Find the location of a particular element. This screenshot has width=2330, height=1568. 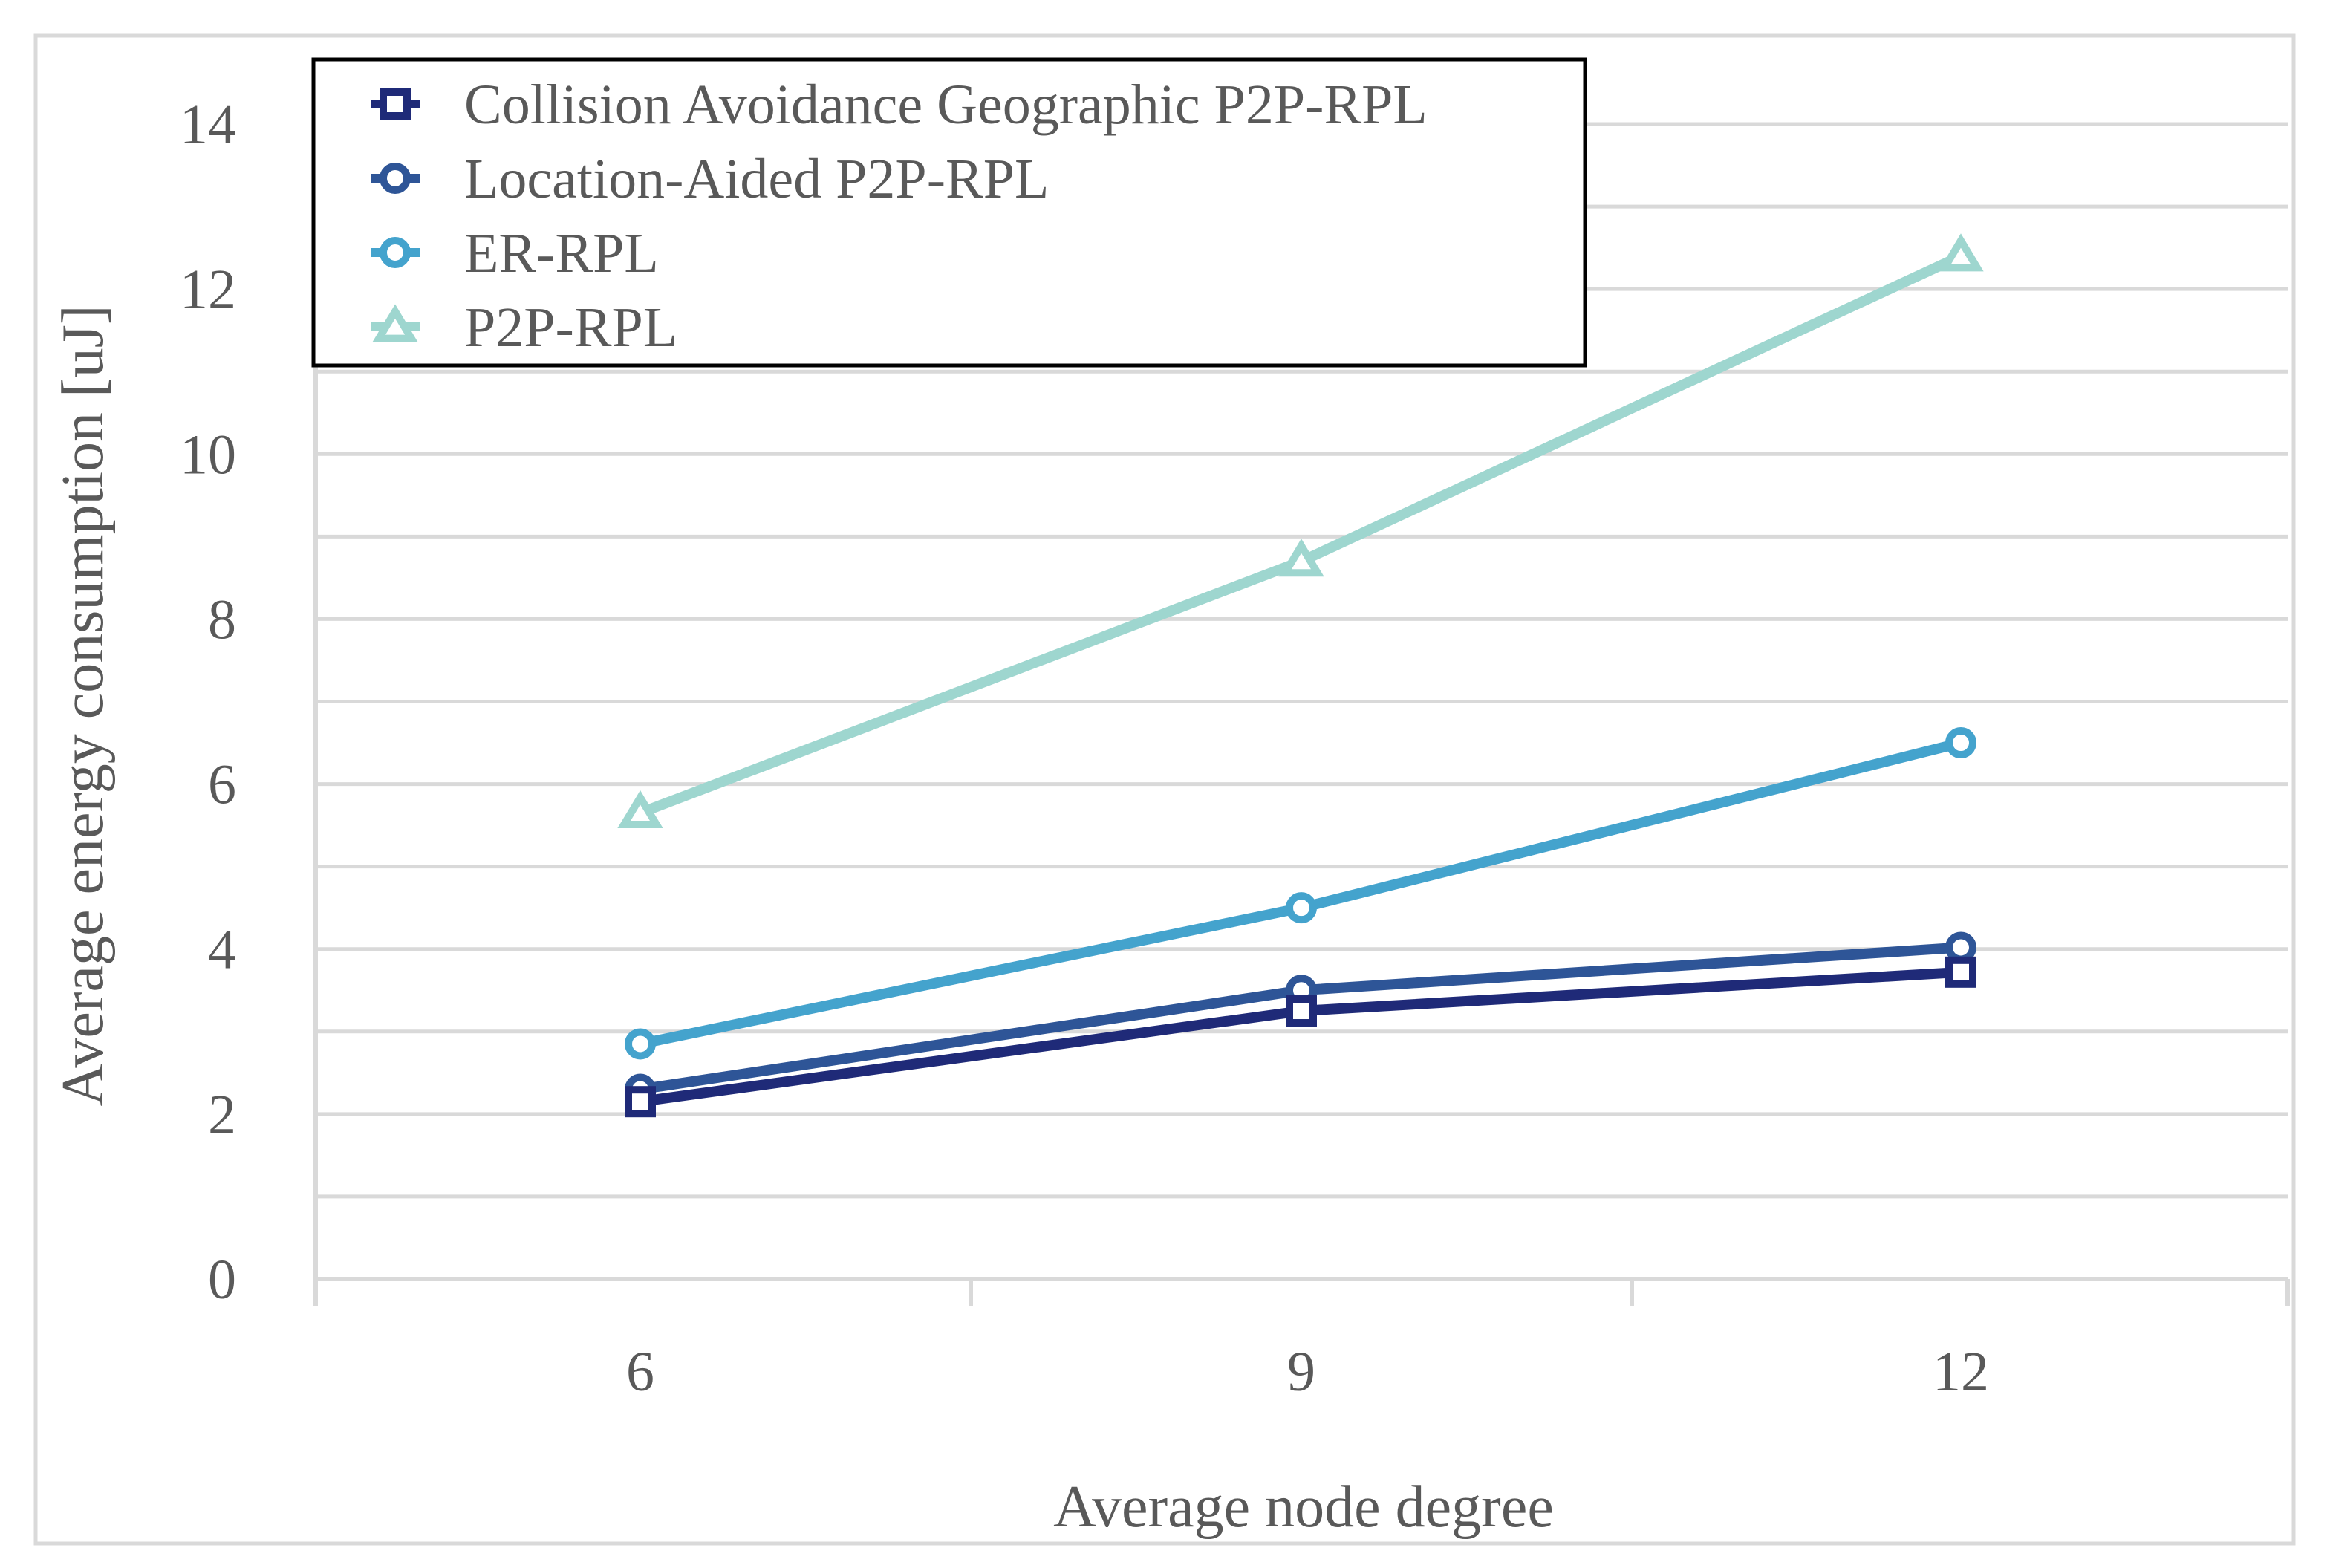

x-axis-title: Average node degree is located at coordinates (1303, 1507).